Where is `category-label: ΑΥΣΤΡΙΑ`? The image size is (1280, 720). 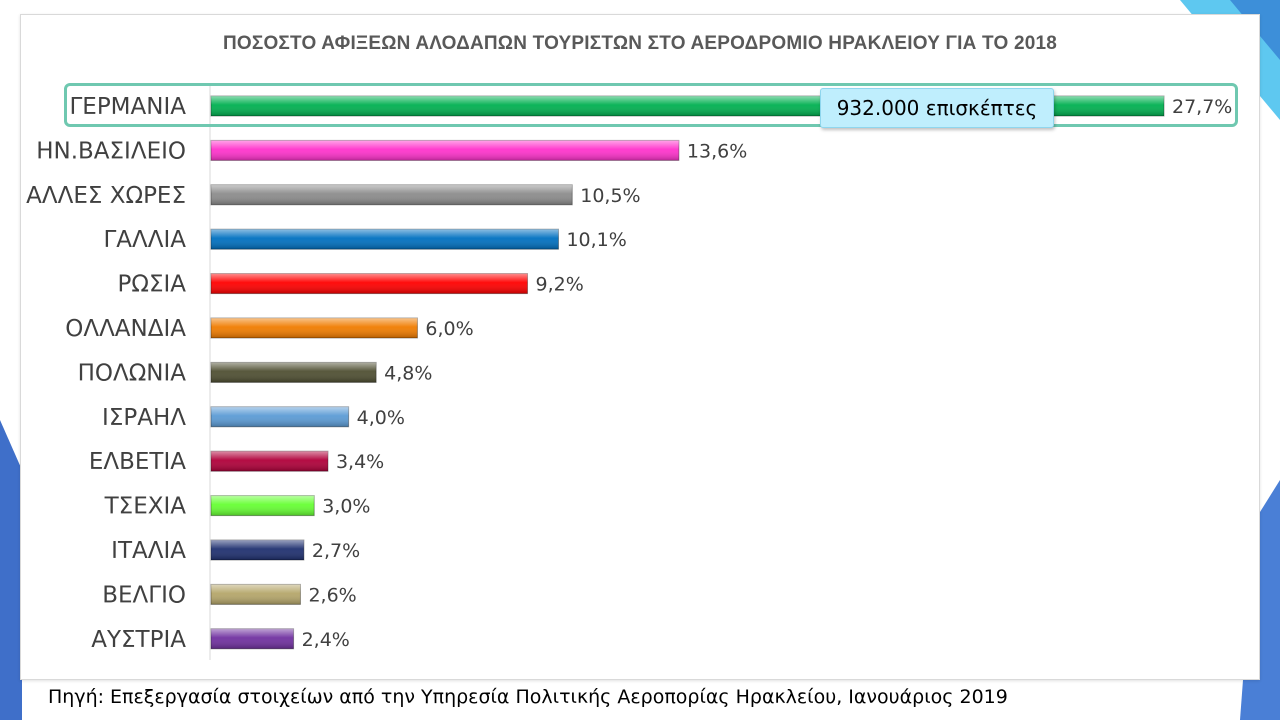 category-label: ΑΥΣΤΡΙΑ is located at coordinates (138, 640).